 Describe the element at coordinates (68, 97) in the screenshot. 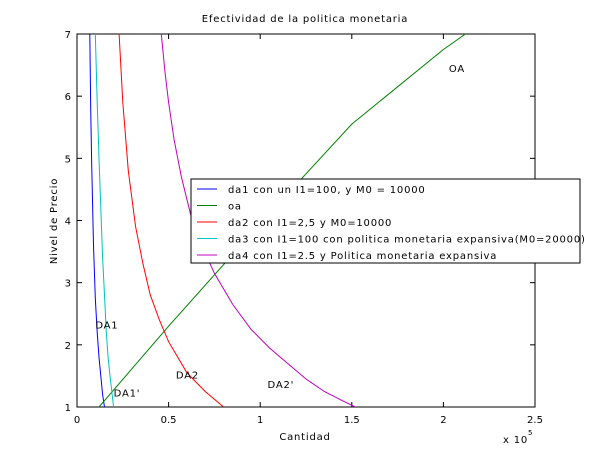

I see `y-tick-label: 6` at that location.